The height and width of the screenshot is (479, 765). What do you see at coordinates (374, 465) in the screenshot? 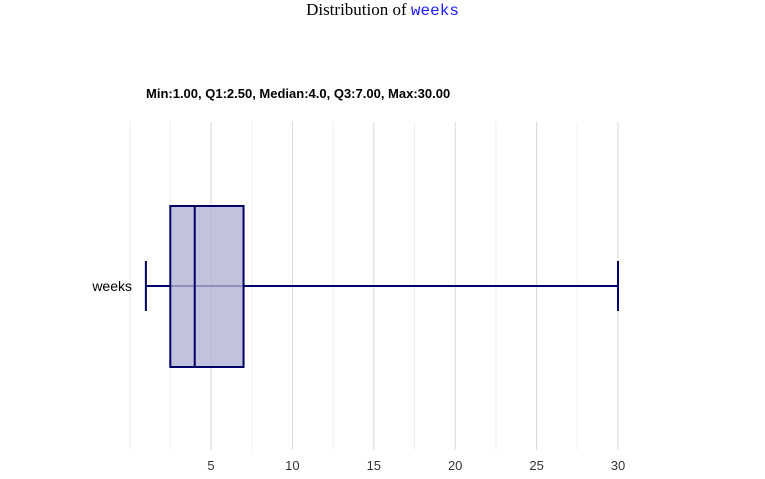
I see `x-tick-label: 15` at bounding box center [374, 465].